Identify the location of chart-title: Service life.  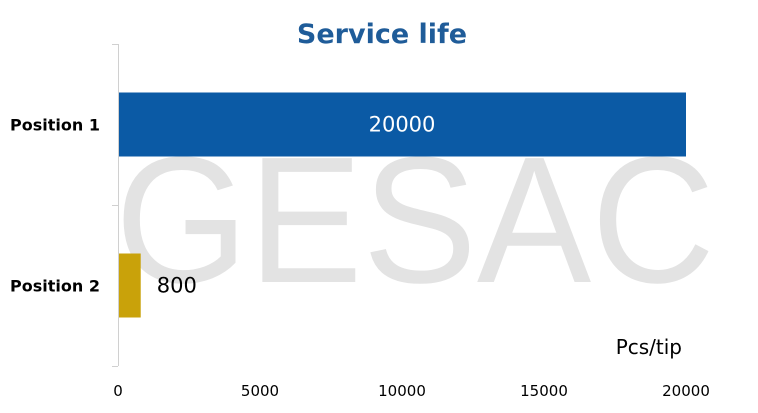
(382, 34).